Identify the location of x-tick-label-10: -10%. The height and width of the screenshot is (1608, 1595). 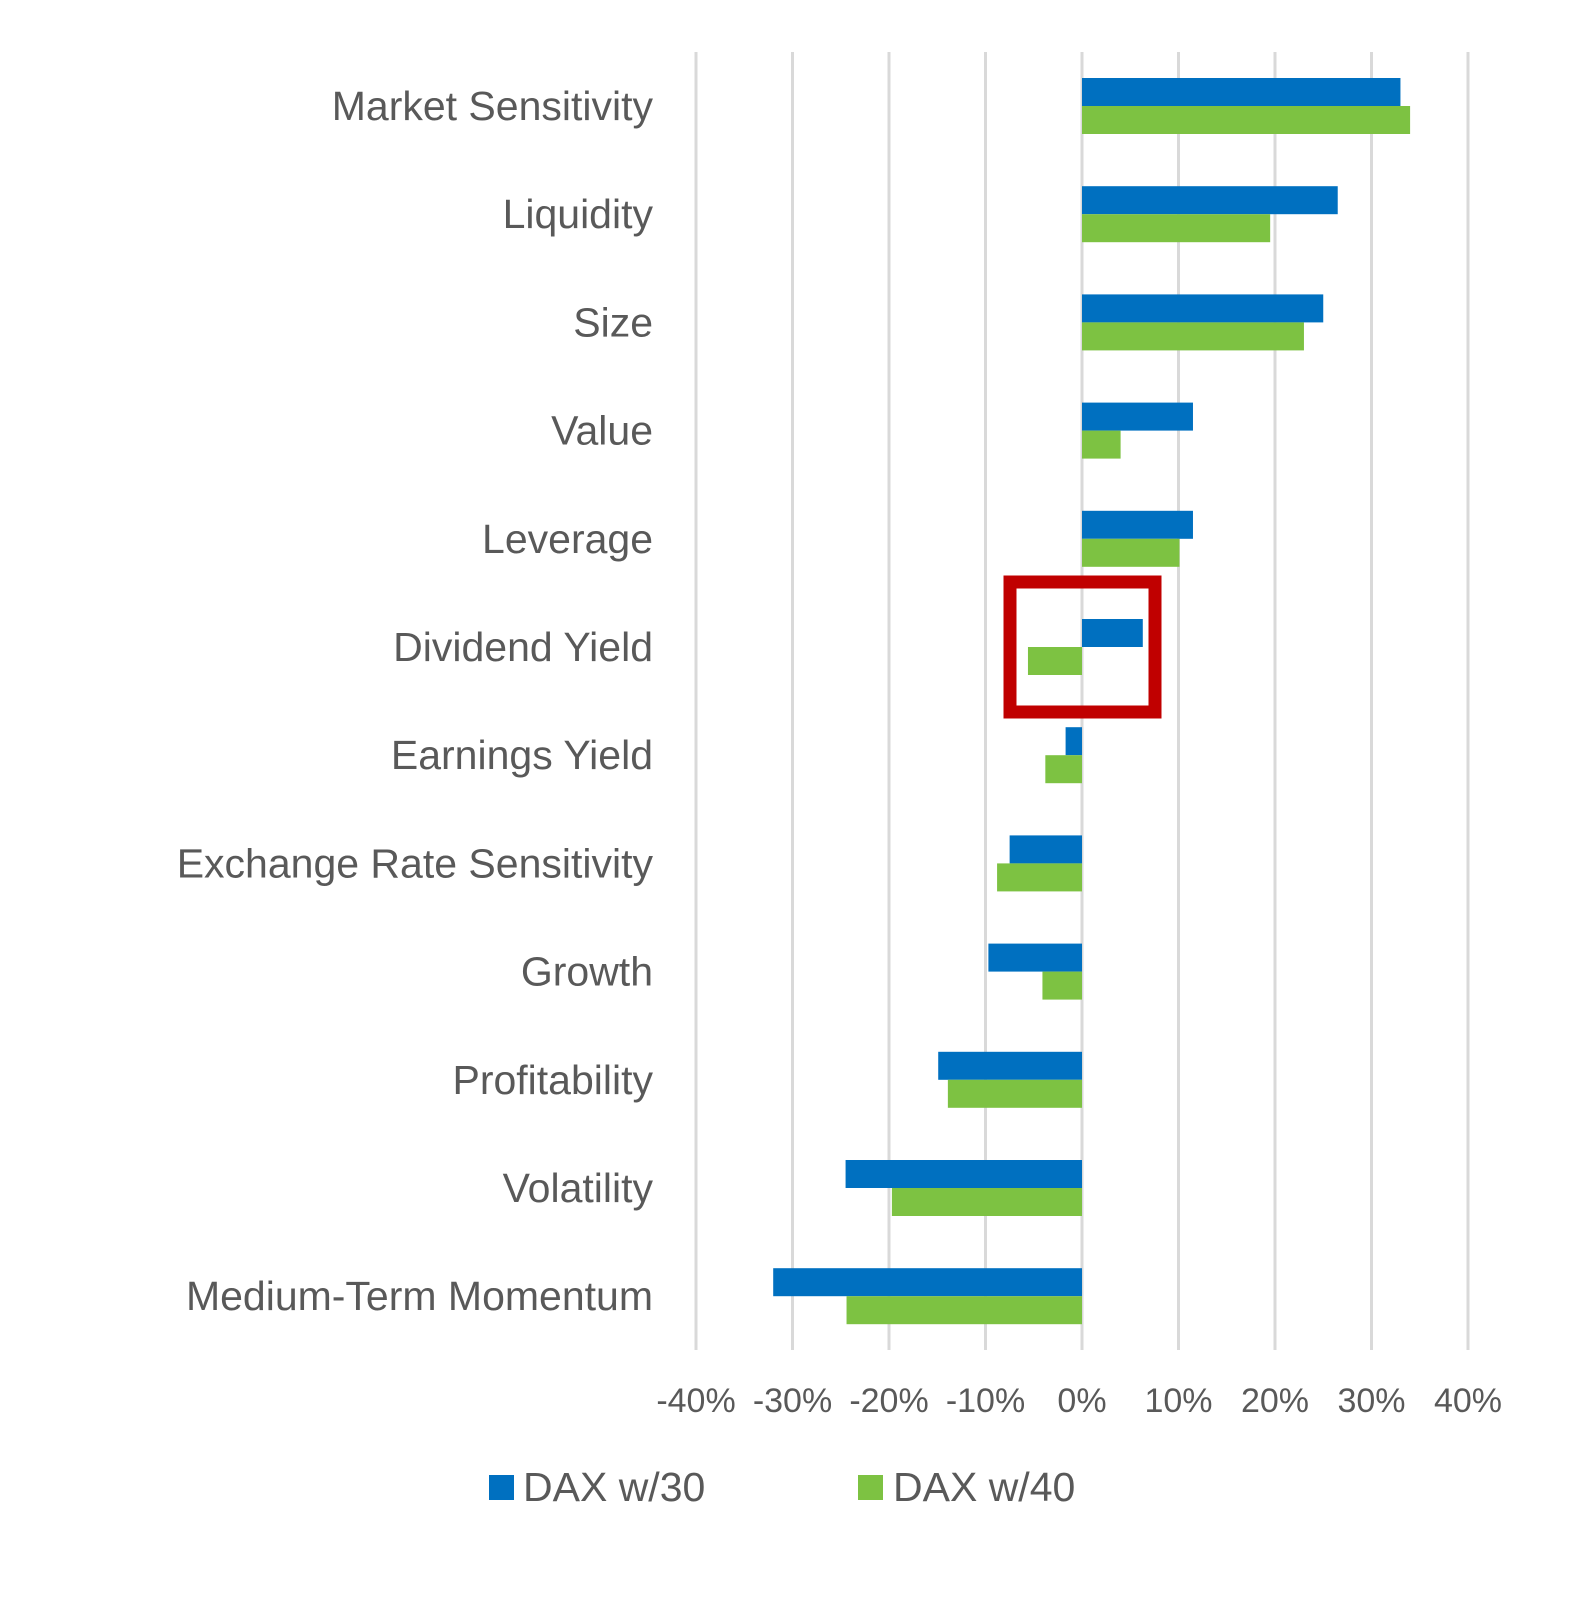
(985, 1401).